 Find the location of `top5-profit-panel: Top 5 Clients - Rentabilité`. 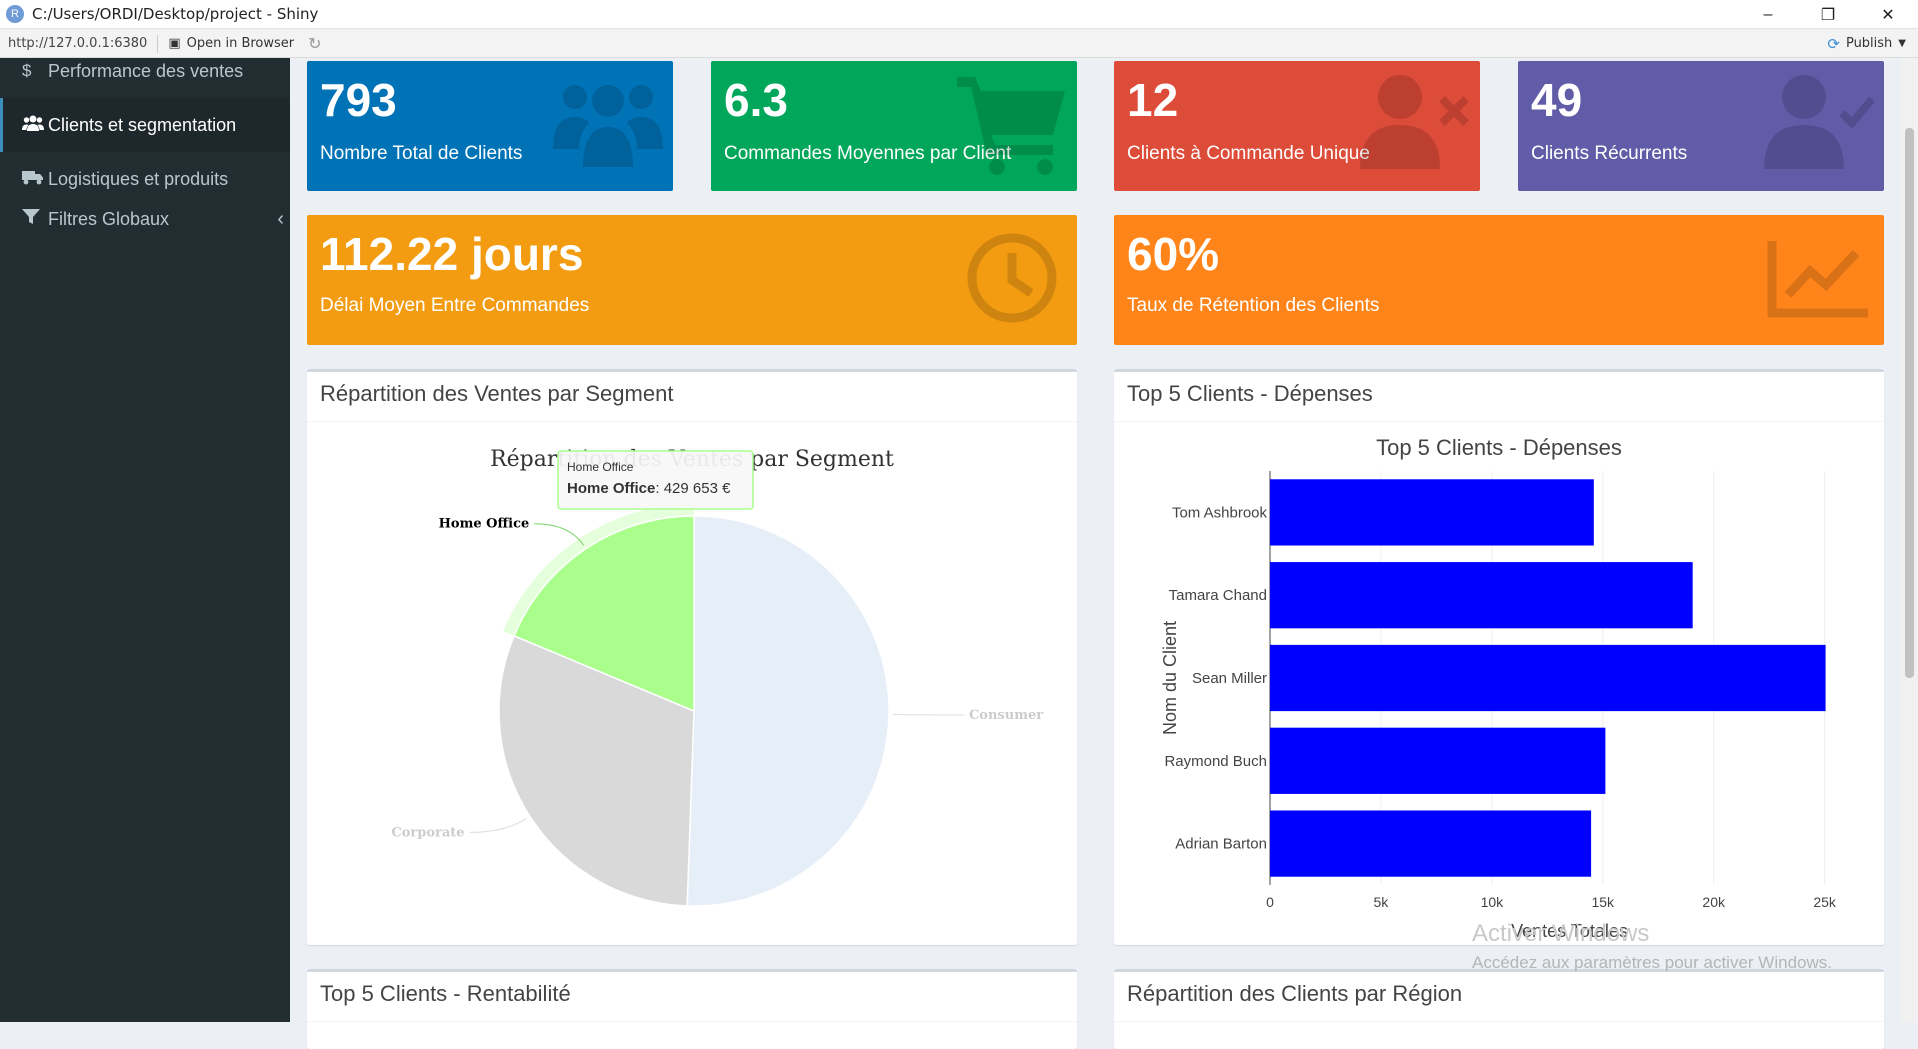

top5-profit-panel: Top 5 Clients - Rentabilité is located at coordinates (692, 1009).